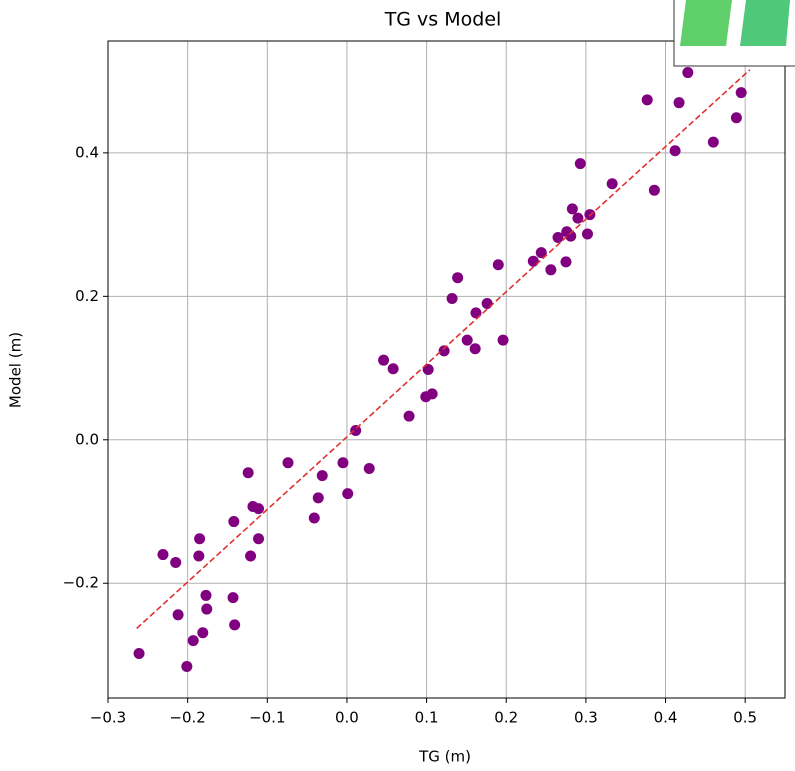 This screenshot has height=771, width=795. What do you see at coordinates (108, 718) in the screenshot?
I see `x-tick-label: −0.3` at bounding box center [108, 718].